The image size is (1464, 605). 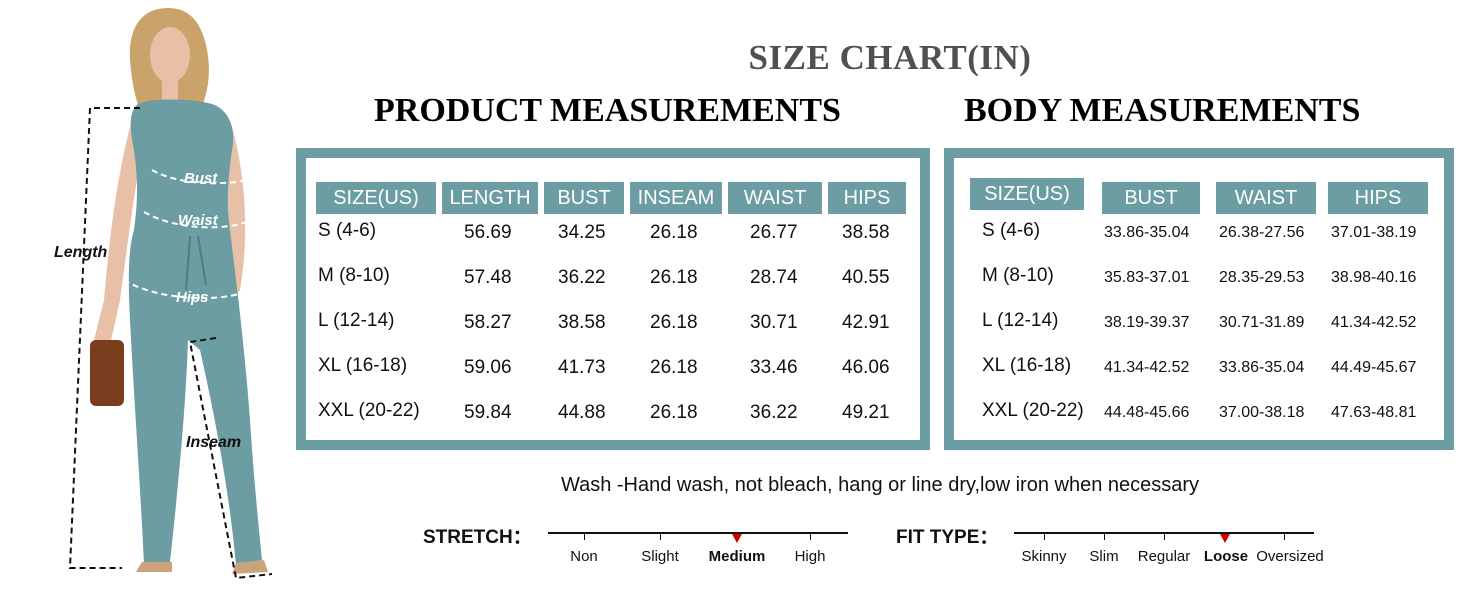 I want to click on product-table-title: PRODUCT MEASUREMENTS, so click(x=607, y=110).